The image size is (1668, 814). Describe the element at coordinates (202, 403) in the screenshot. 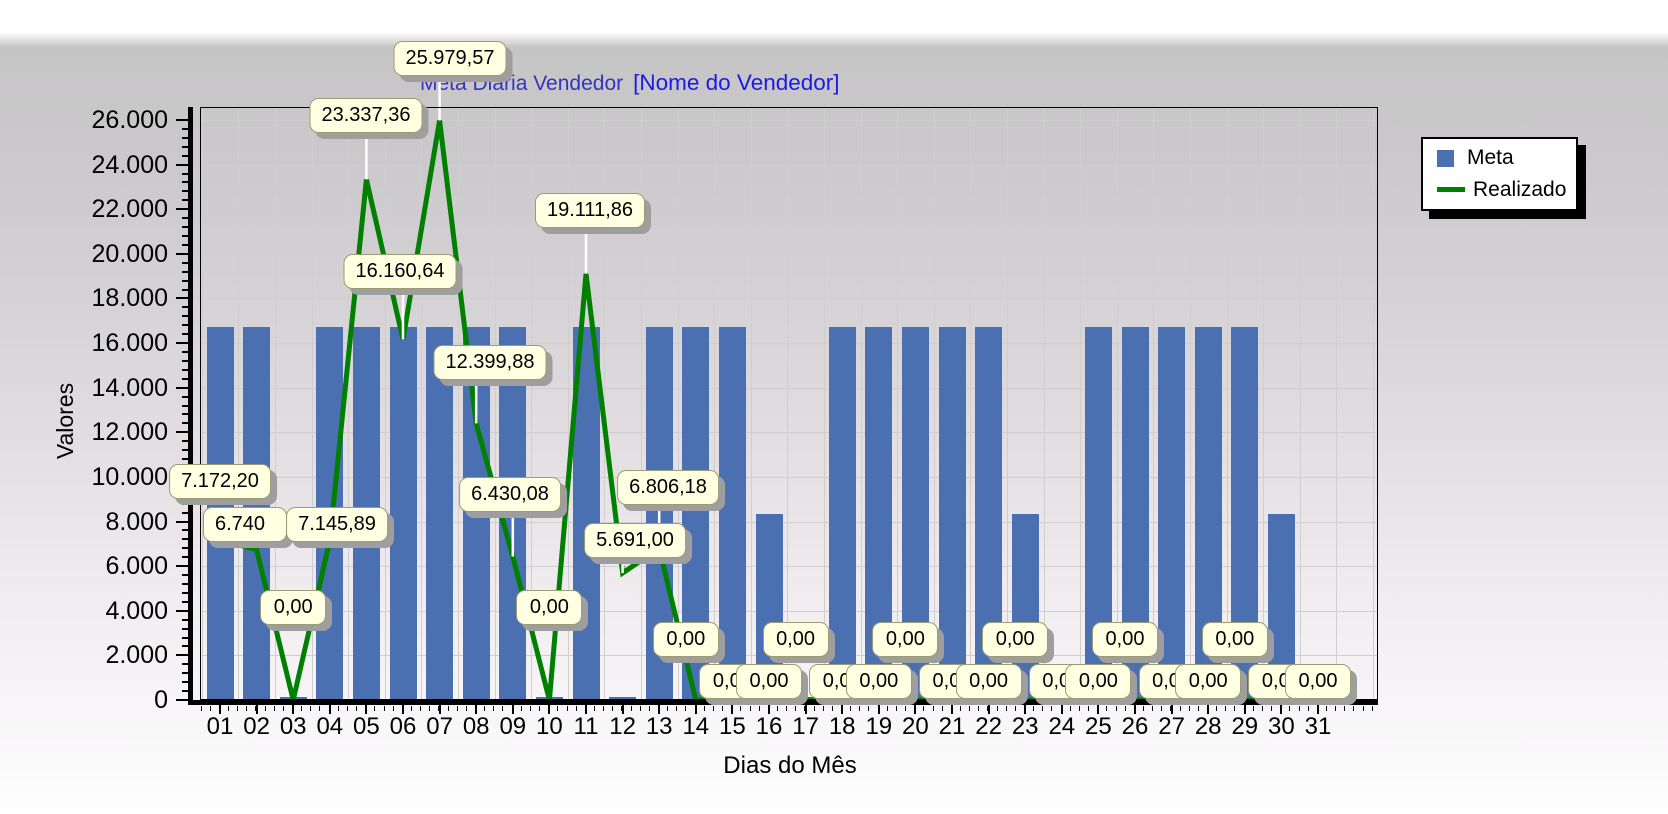

I see `gridline-v` at that location.